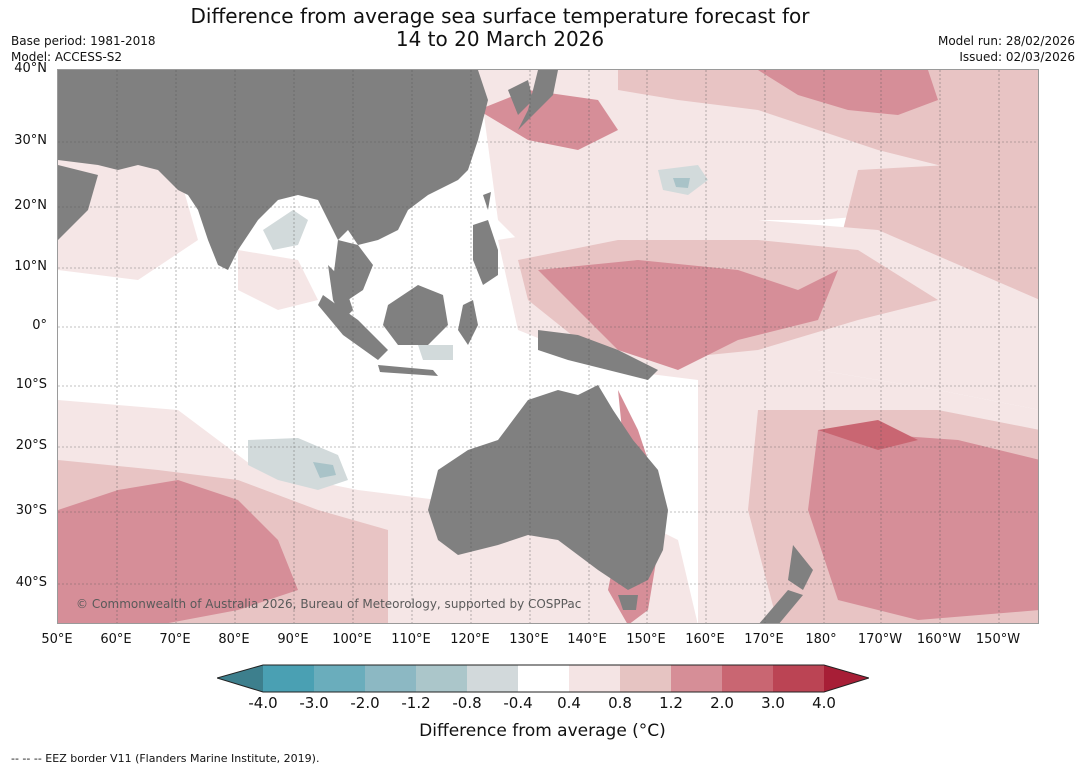  Describe the element at coordinates (846, 678) in the screenshot. I see `colorbar-segment-above-max` at that location.